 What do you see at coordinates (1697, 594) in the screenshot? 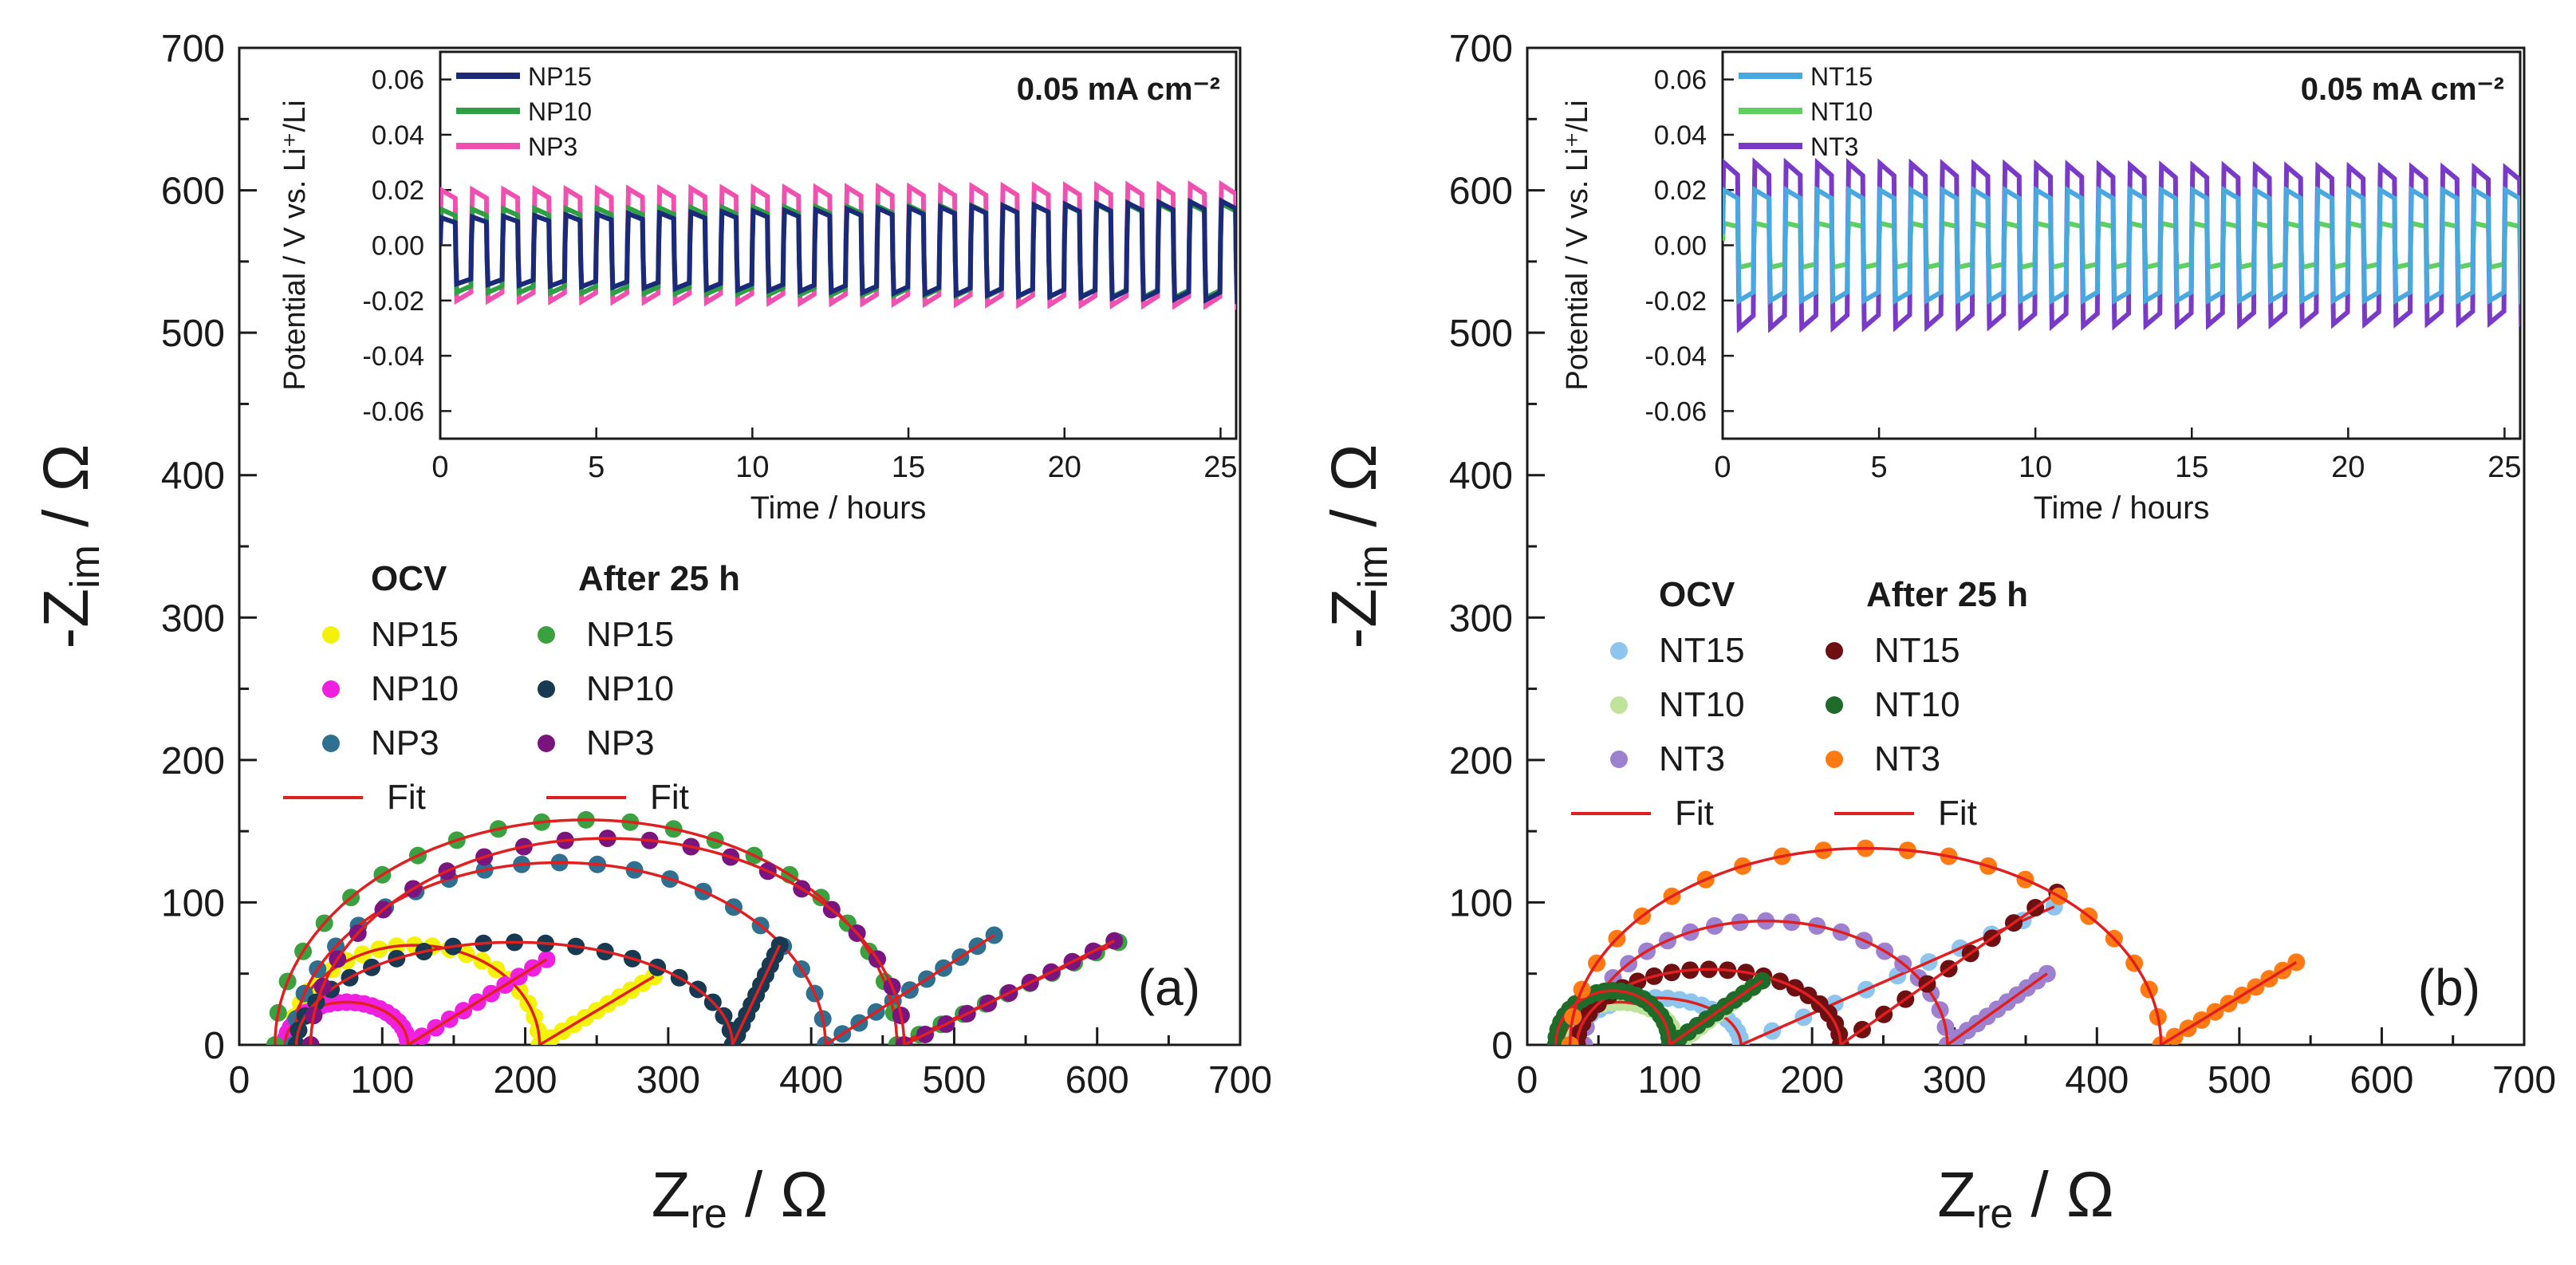
I see `legend-title-ocv: OCV` at bounding box center [1697, 594].